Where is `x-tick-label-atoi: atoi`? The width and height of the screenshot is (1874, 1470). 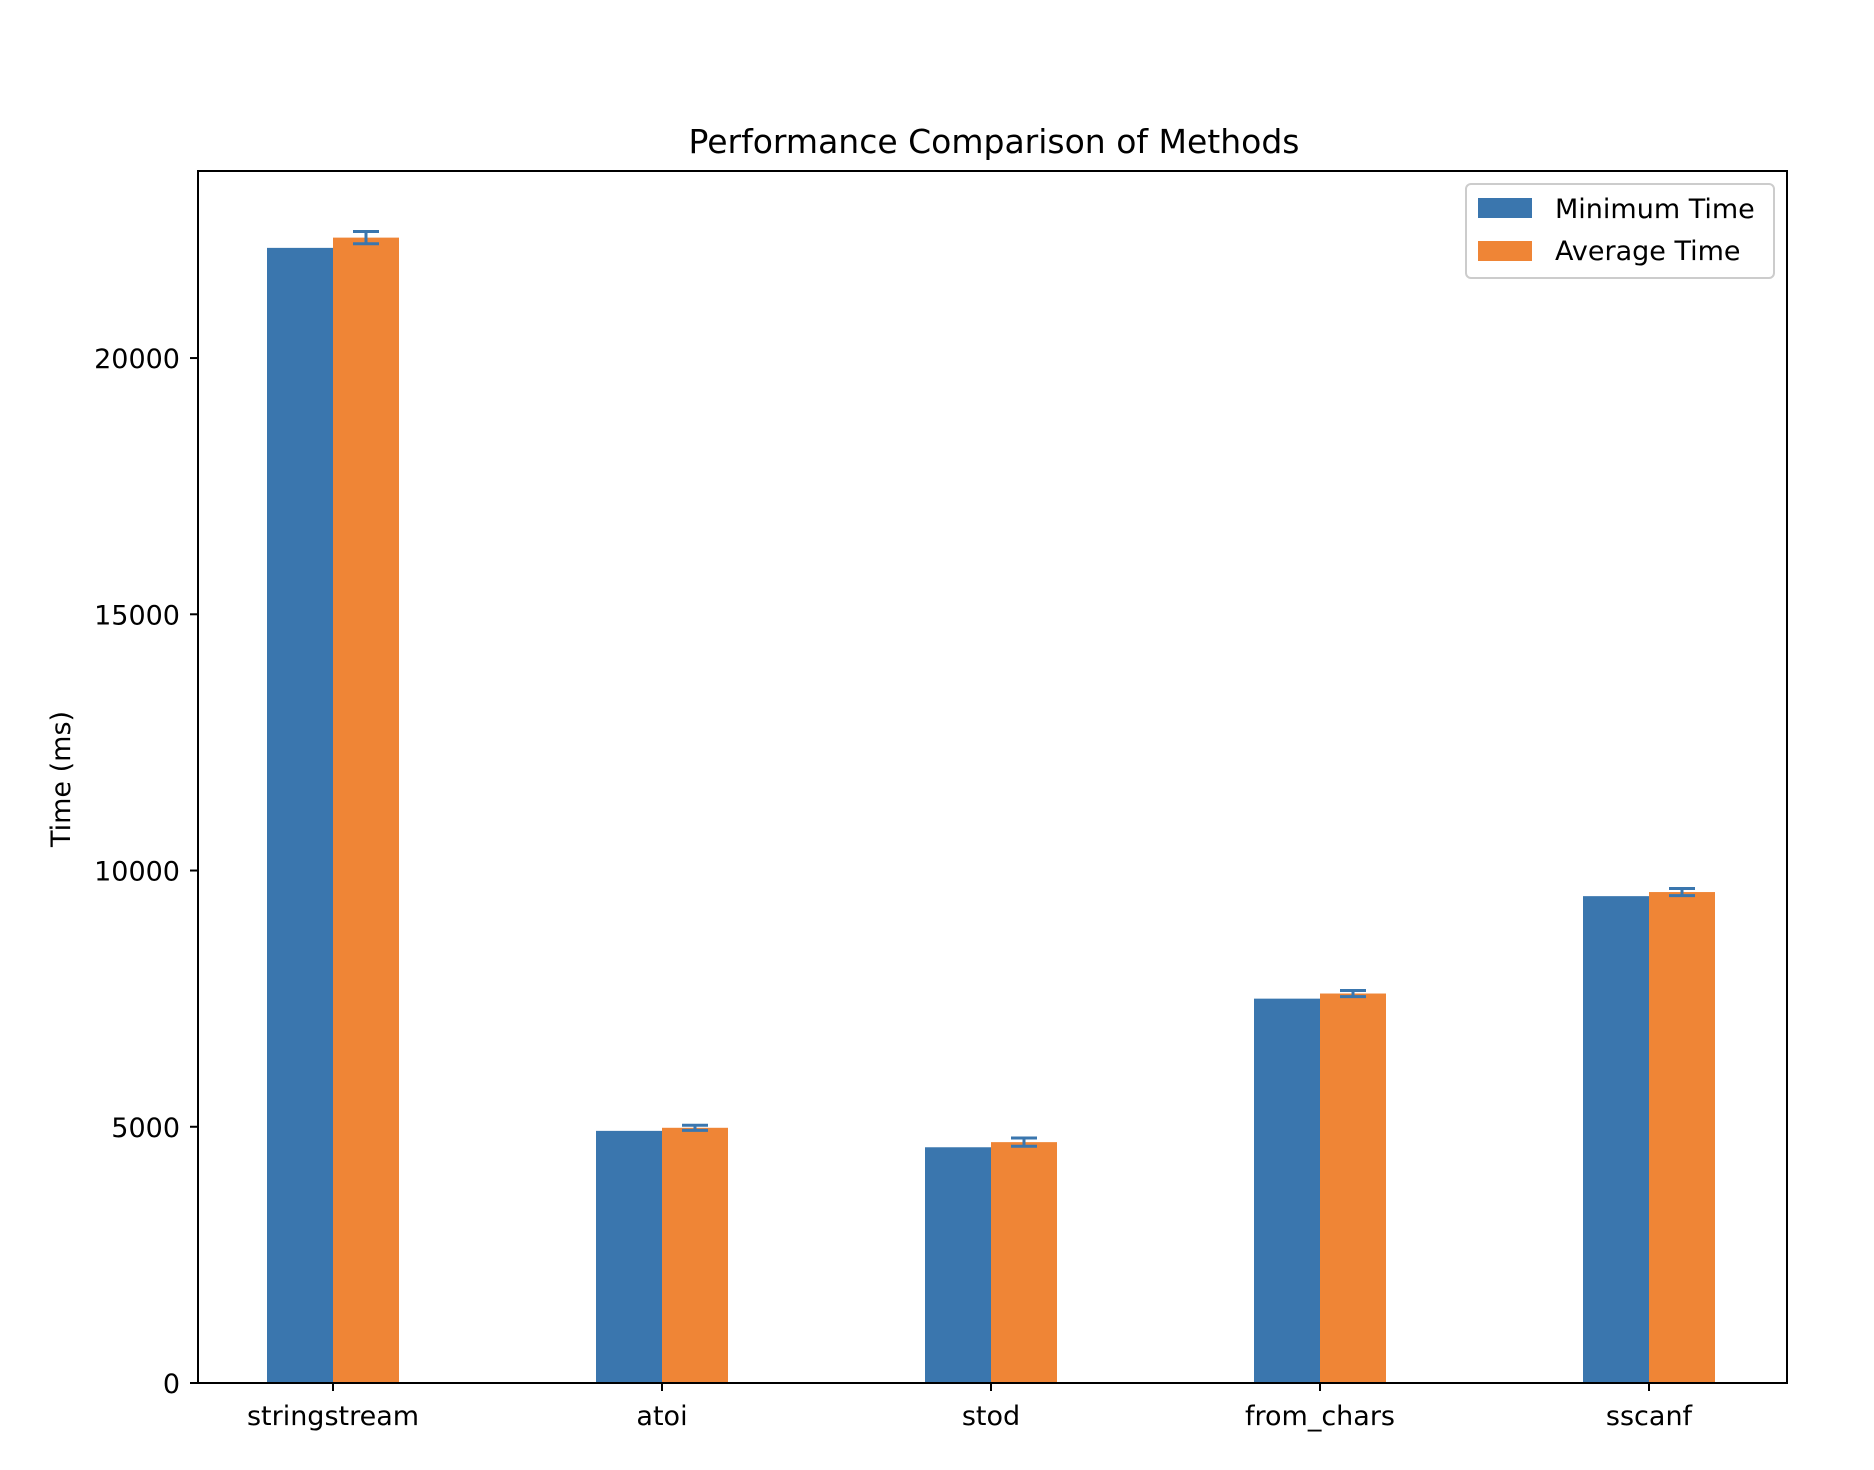 x-tick-label-atoi: atoi is located at coordinates (661, 1416).